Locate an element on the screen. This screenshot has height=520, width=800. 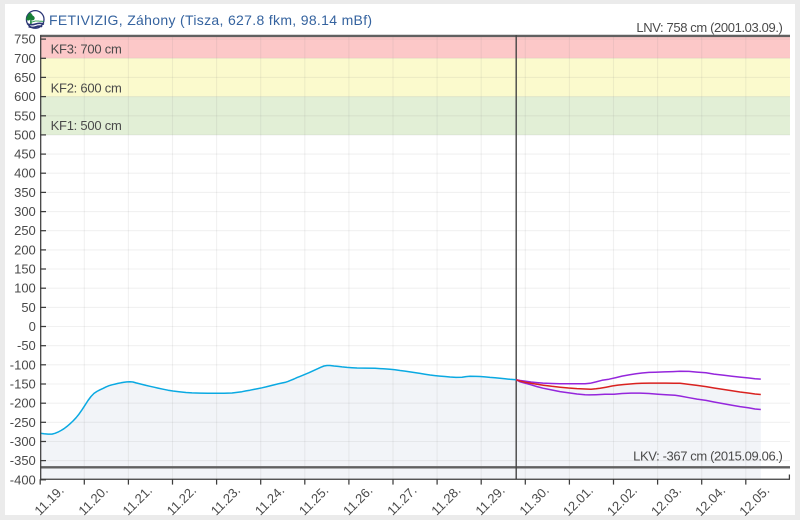
svg-text: KF3: 700 cm is located at coordinates (86, 49).